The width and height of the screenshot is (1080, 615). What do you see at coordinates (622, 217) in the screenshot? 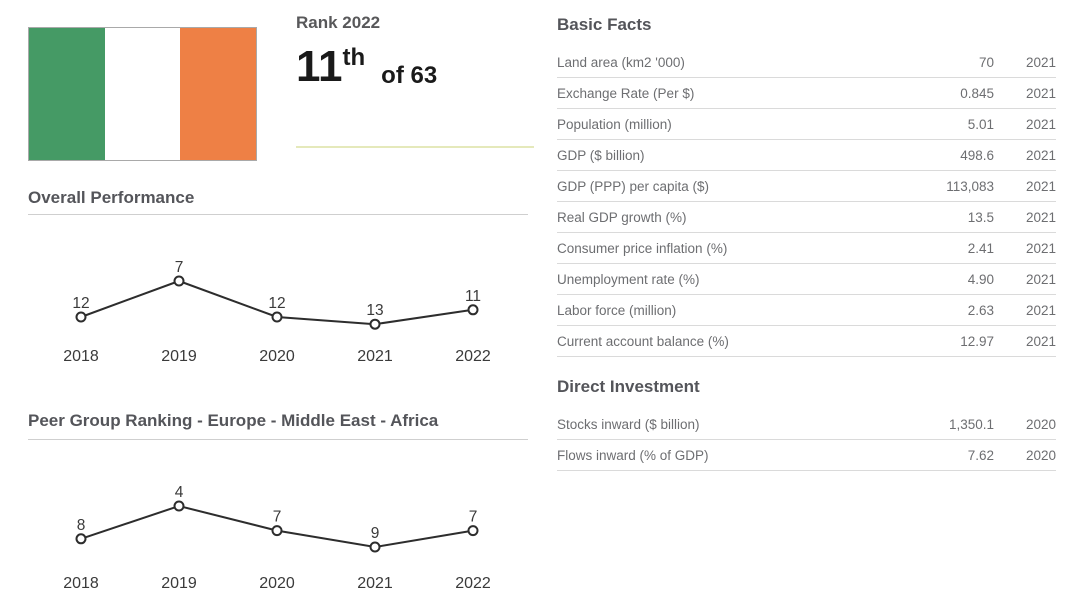
I see `fact-label: Real GDP growth (%)` at bounding box center [622, 217].